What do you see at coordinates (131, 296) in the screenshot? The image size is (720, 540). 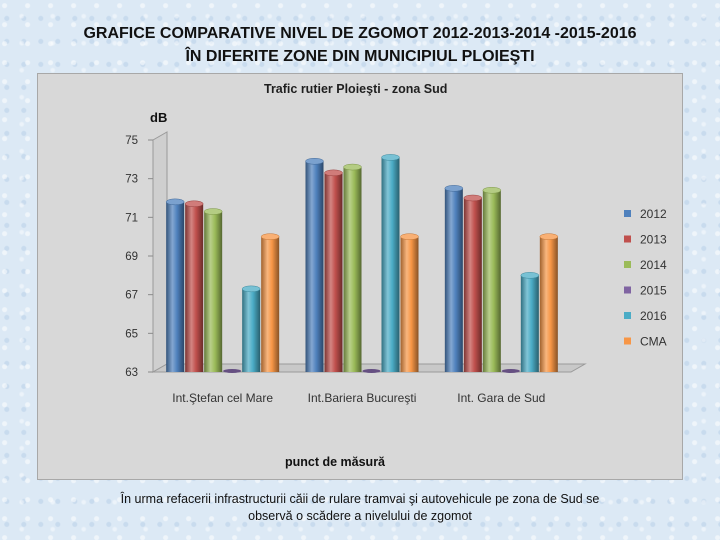 I see `y-tick-label: 67` at bounding box center [131, 296].